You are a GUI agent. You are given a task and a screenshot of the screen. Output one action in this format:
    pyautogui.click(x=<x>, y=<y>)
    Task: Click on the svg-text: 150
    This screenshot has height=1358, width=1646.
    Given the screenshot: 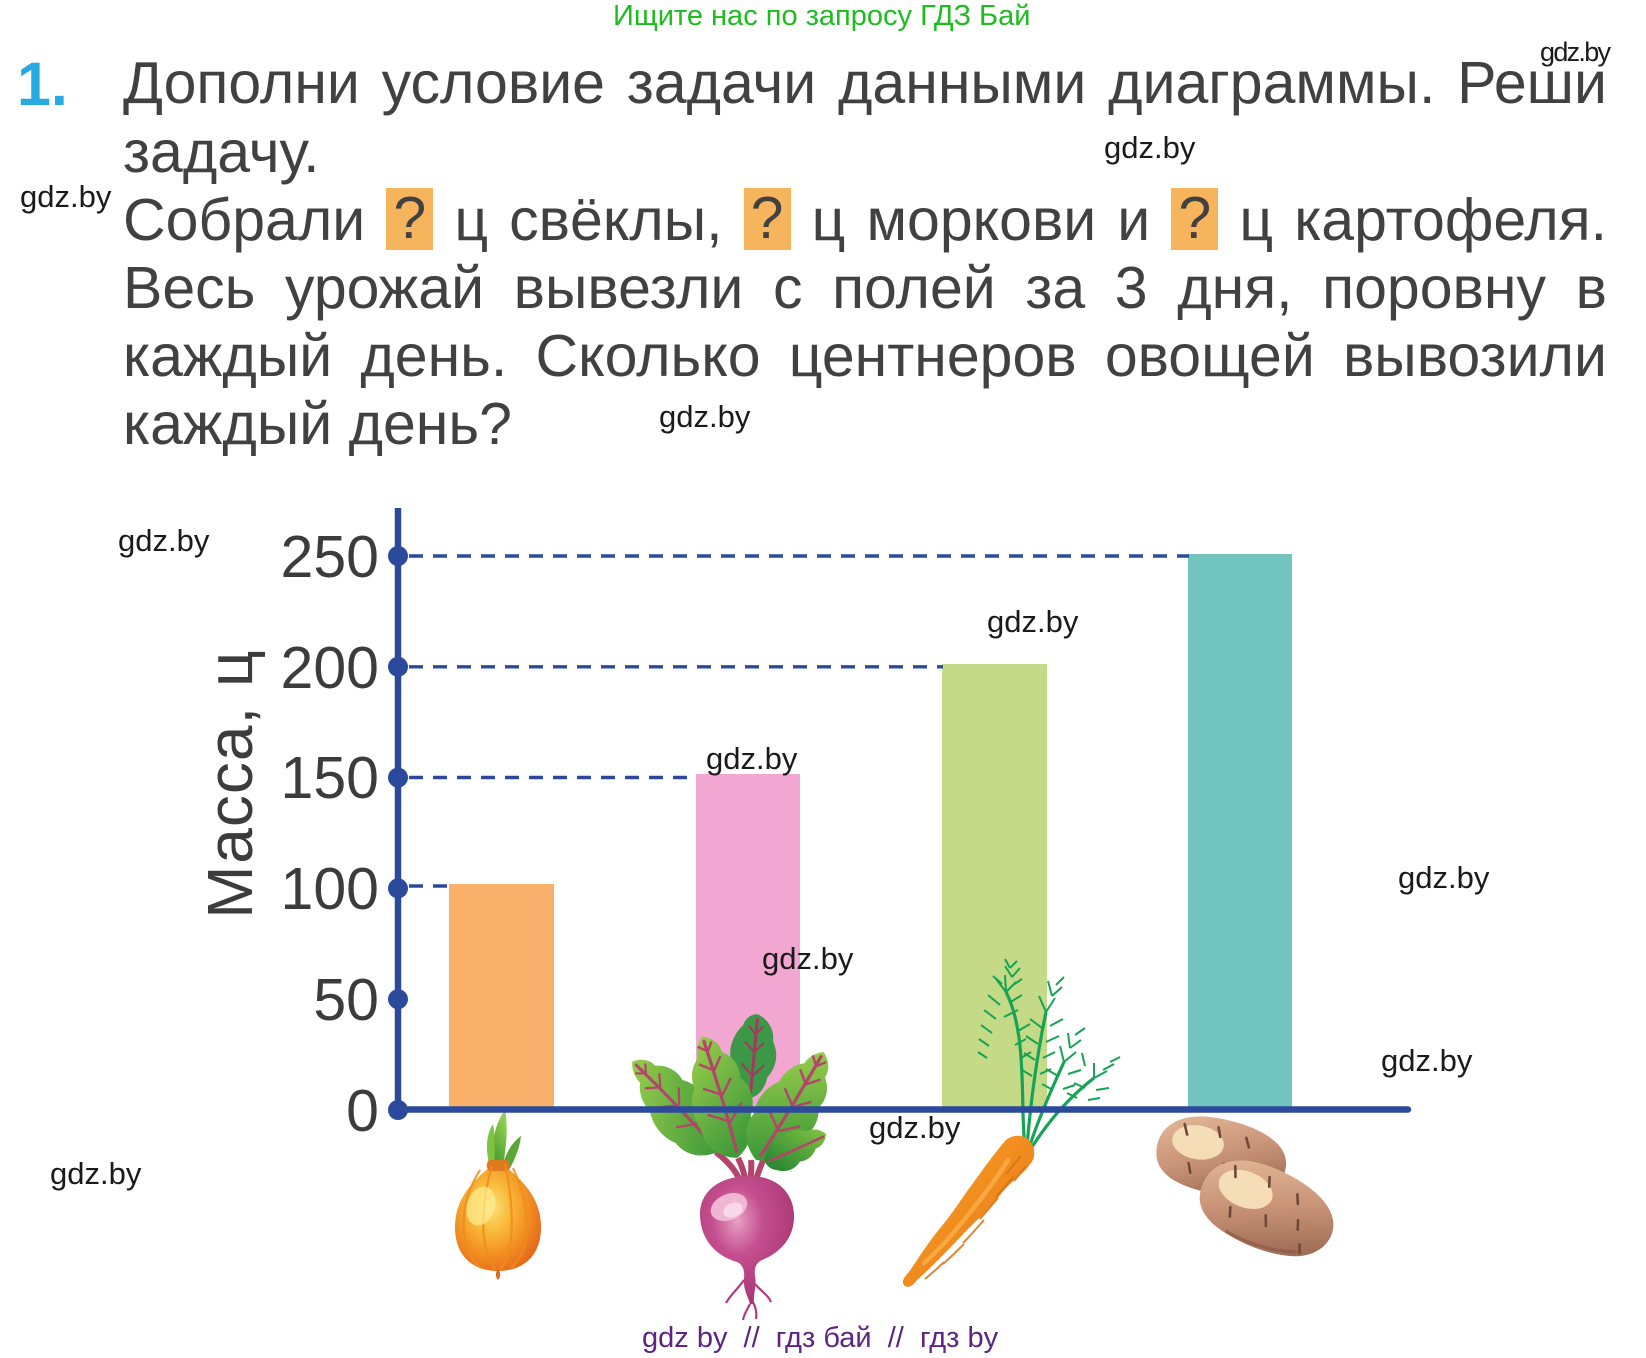 What is the action you would take?
    pyautogui.click(x=330, y=778)
    